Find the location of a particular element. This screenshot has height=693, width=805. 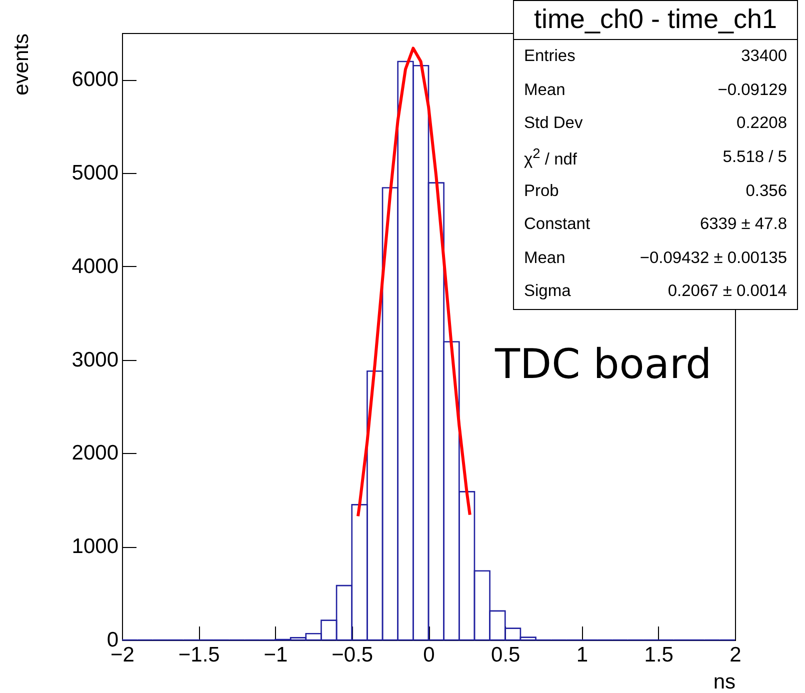

x-tick-label: −0.5 is located at coordinates (353, 655).